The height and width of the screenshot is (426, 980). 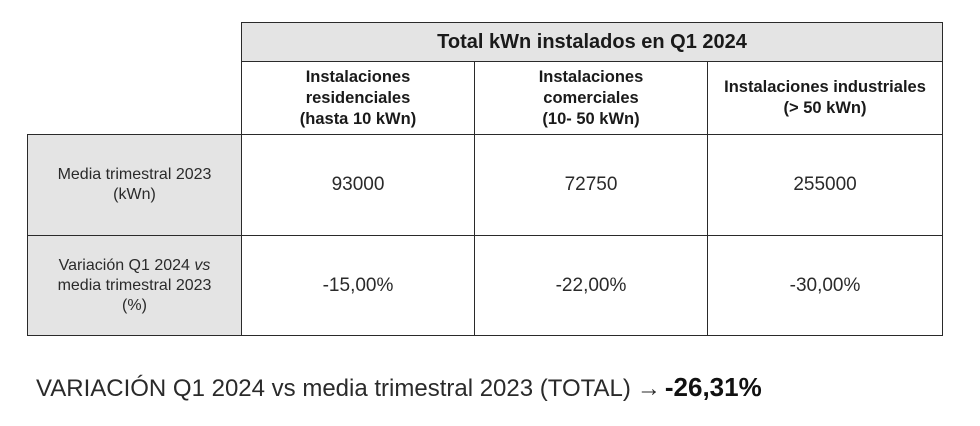 I want to click on arrow-right-icon: →, so click(x=648, y=388).